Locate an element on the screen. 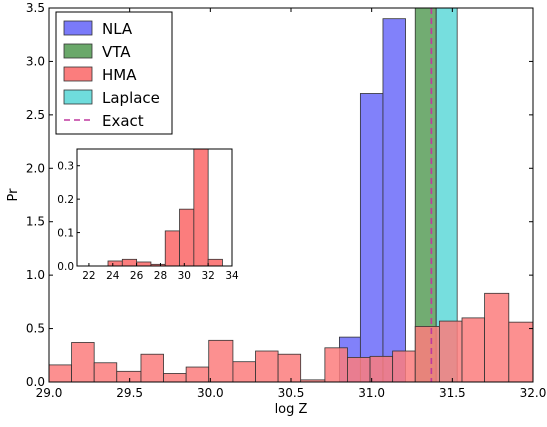  y-tick-label: 2.5 is located at coordinates (35, 115).